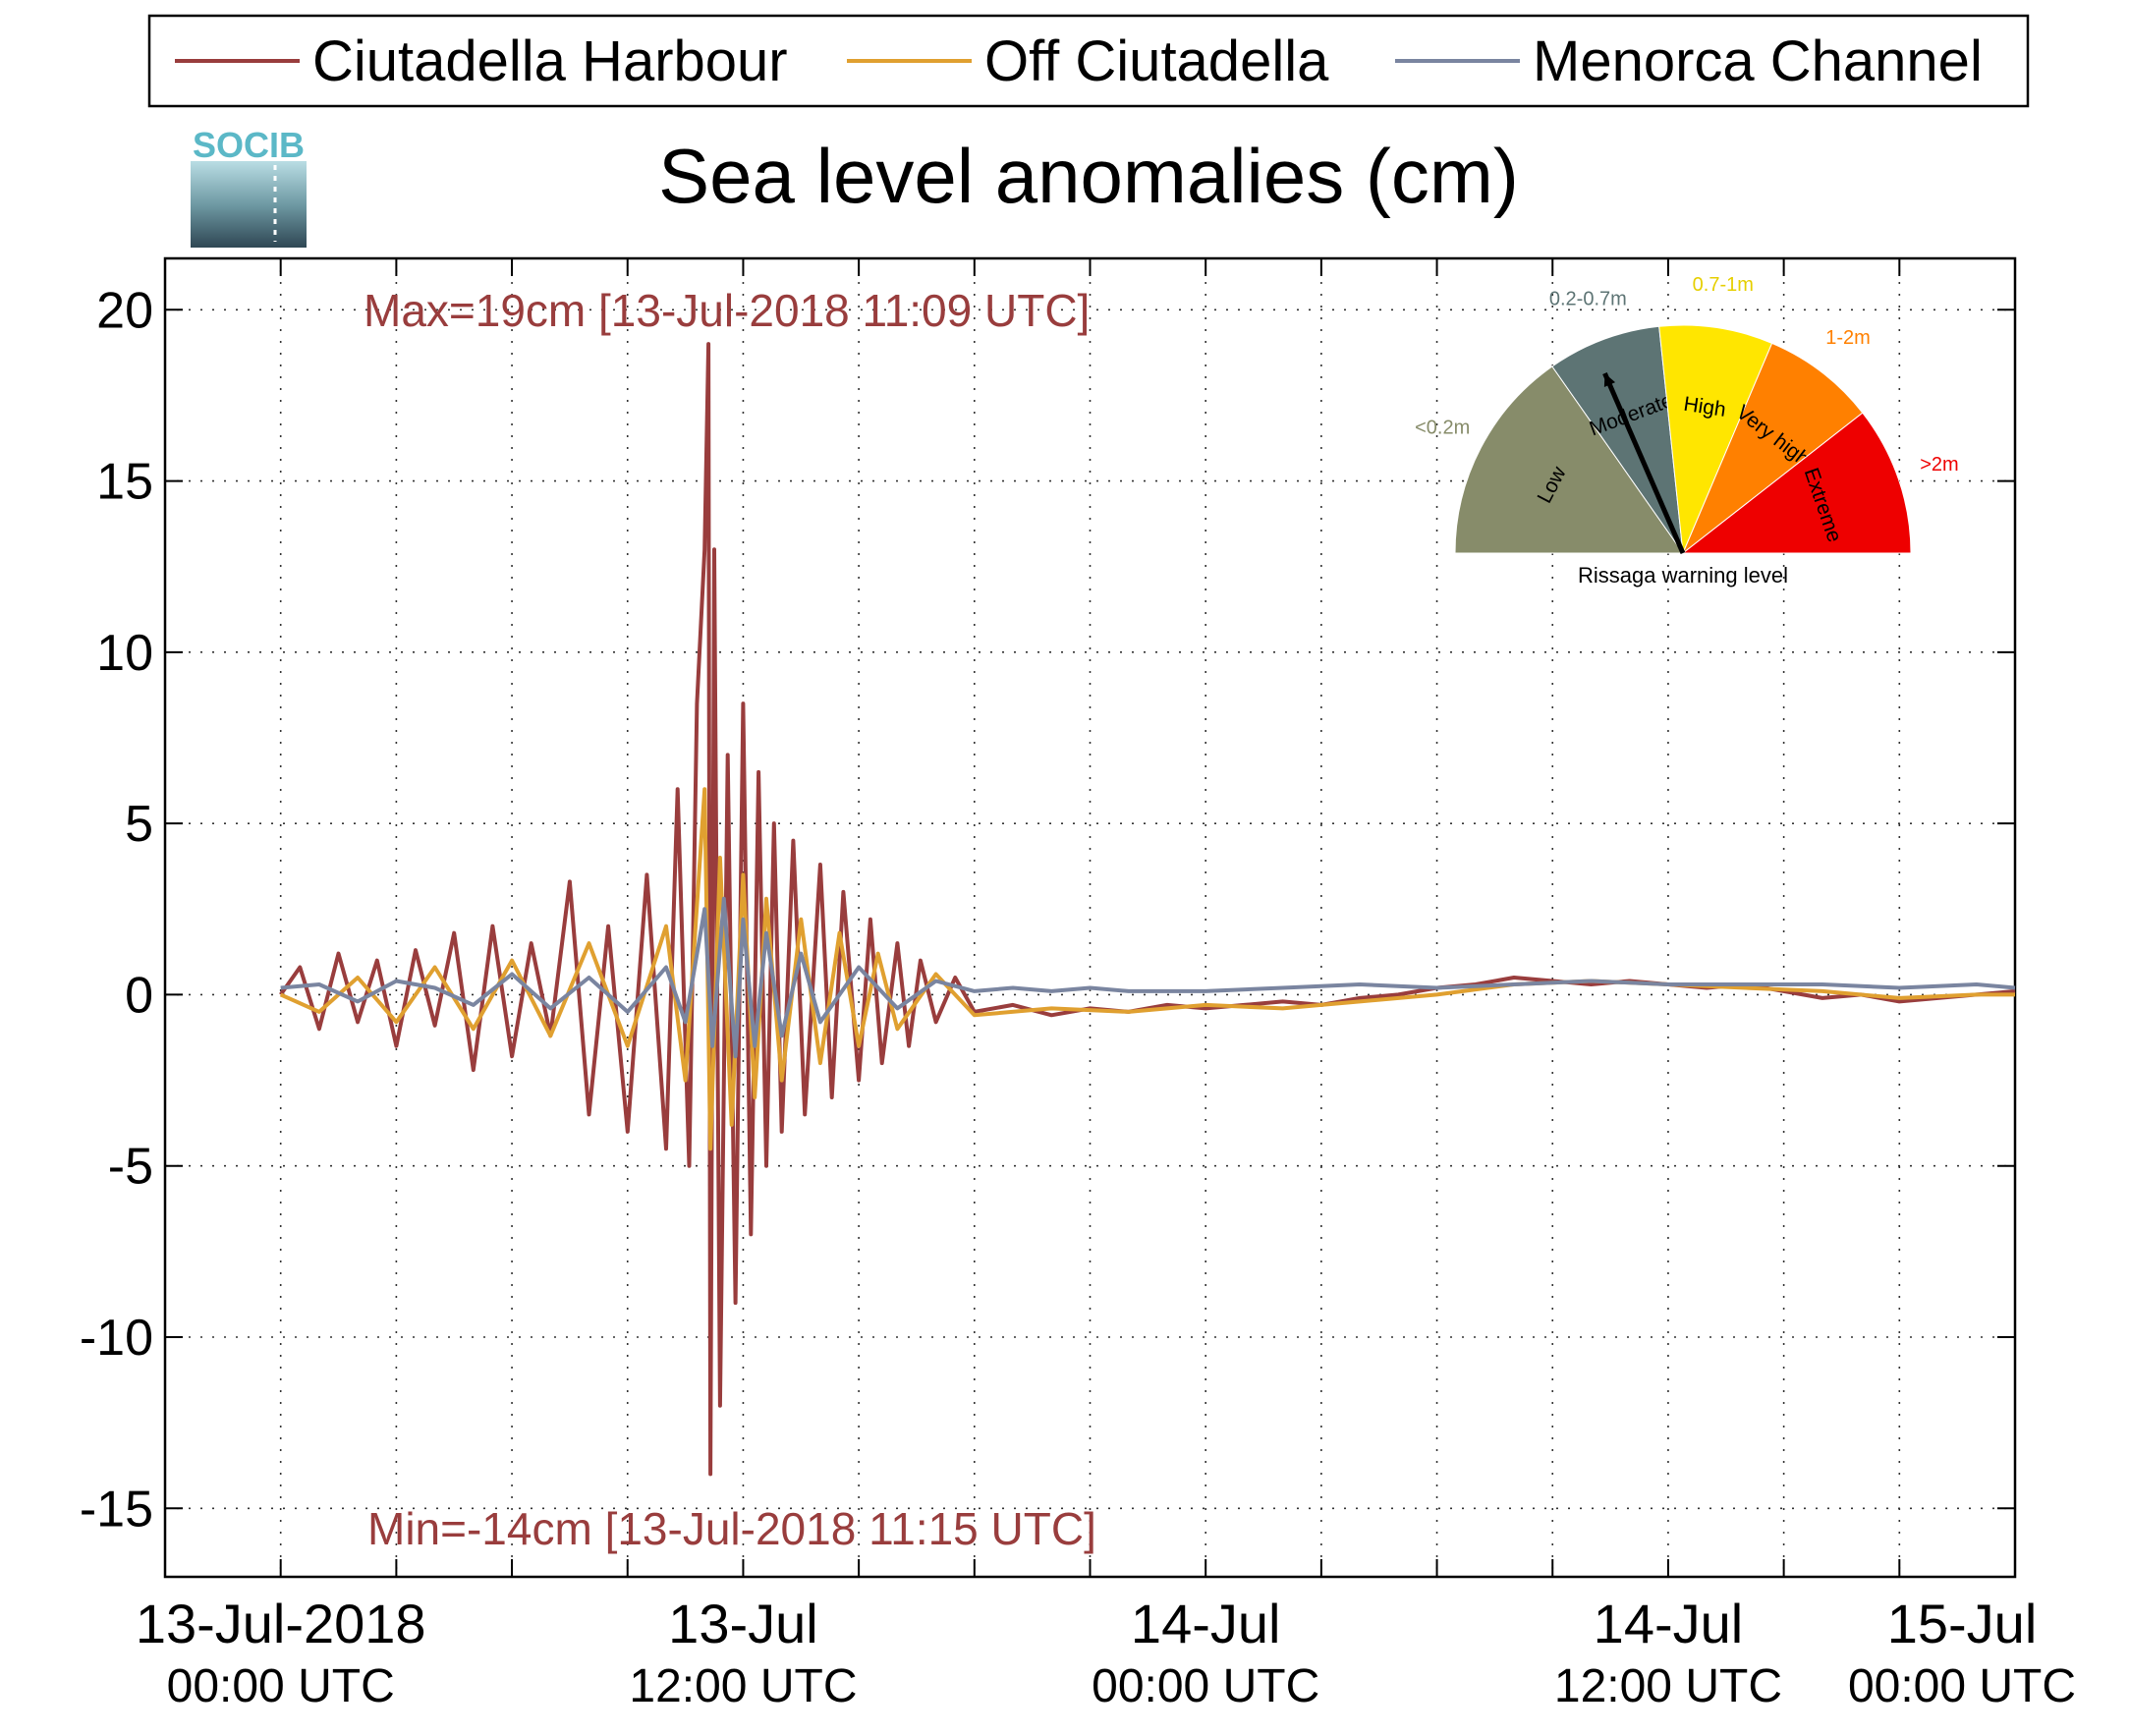 Image resolution: width=2129 pixels, height=1736 pixels. What do you see at coordinates (1610, 380) in the screenshot?
I see `gauge-needle-arrowhead` at bounding box center [1610, 380].